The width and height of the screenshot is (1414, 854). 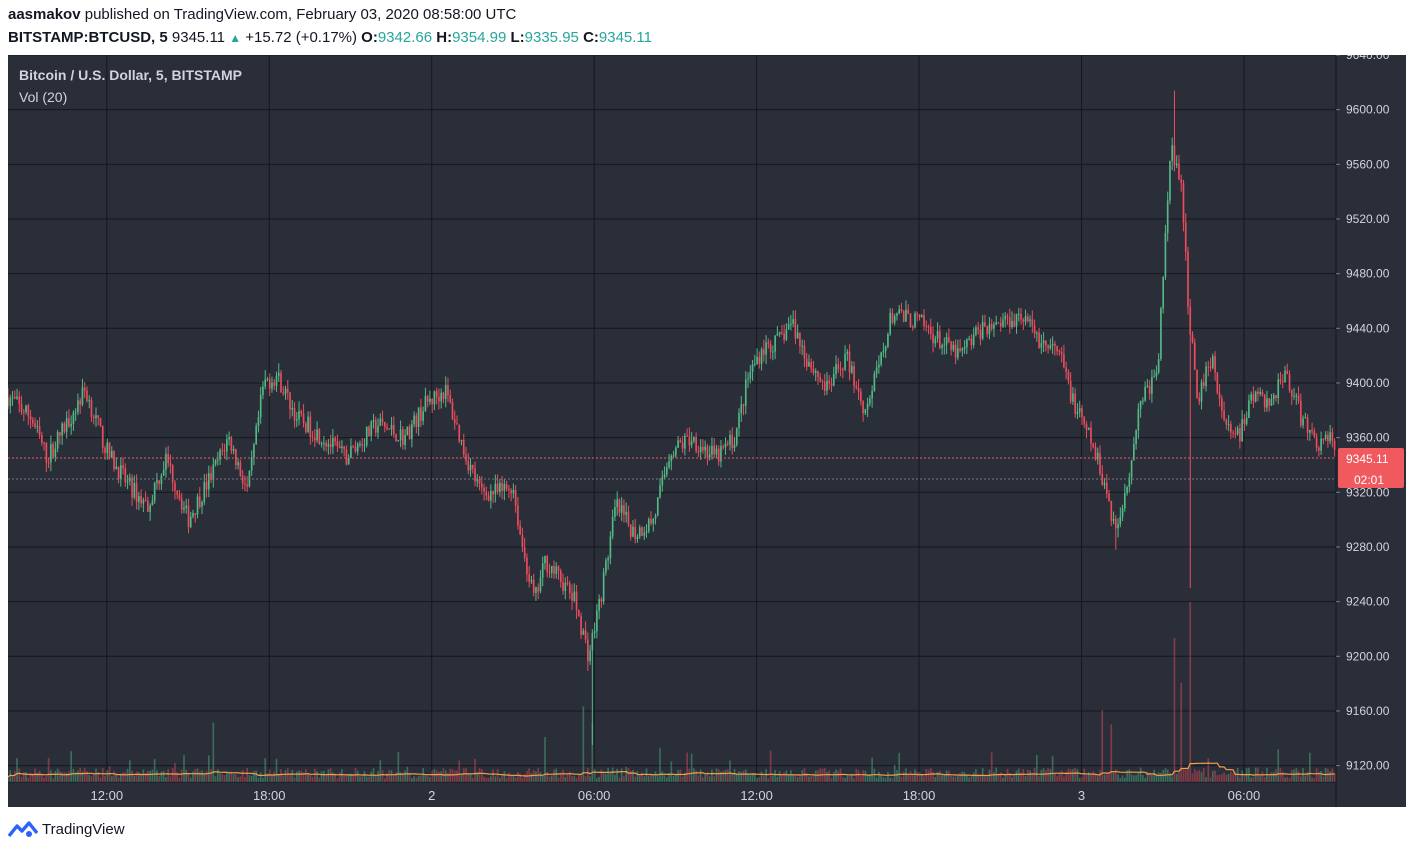 What do you see at coordinates (1368, 58) in the screenshot?
I see `price-tick-label: 9640.00` at bounding box center [1368, 58].